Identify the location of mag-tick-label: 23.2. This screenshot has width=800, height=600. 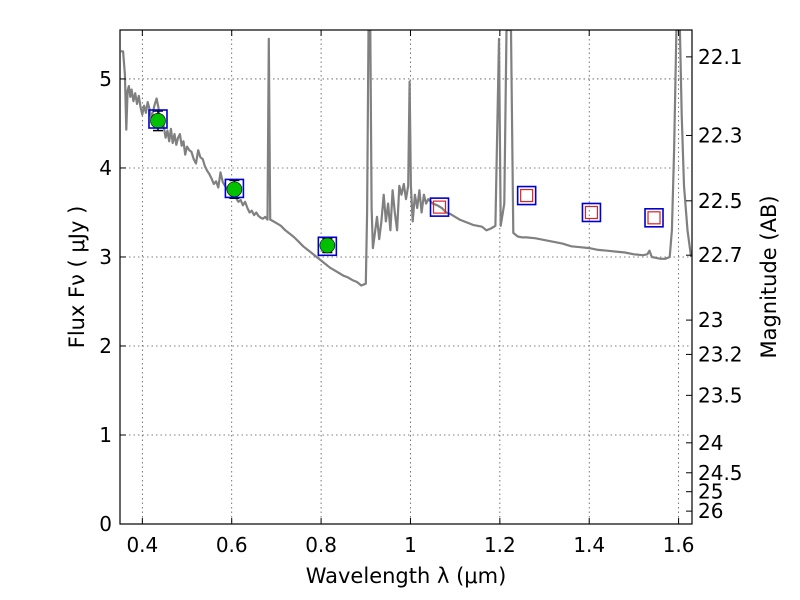
(720, 354).